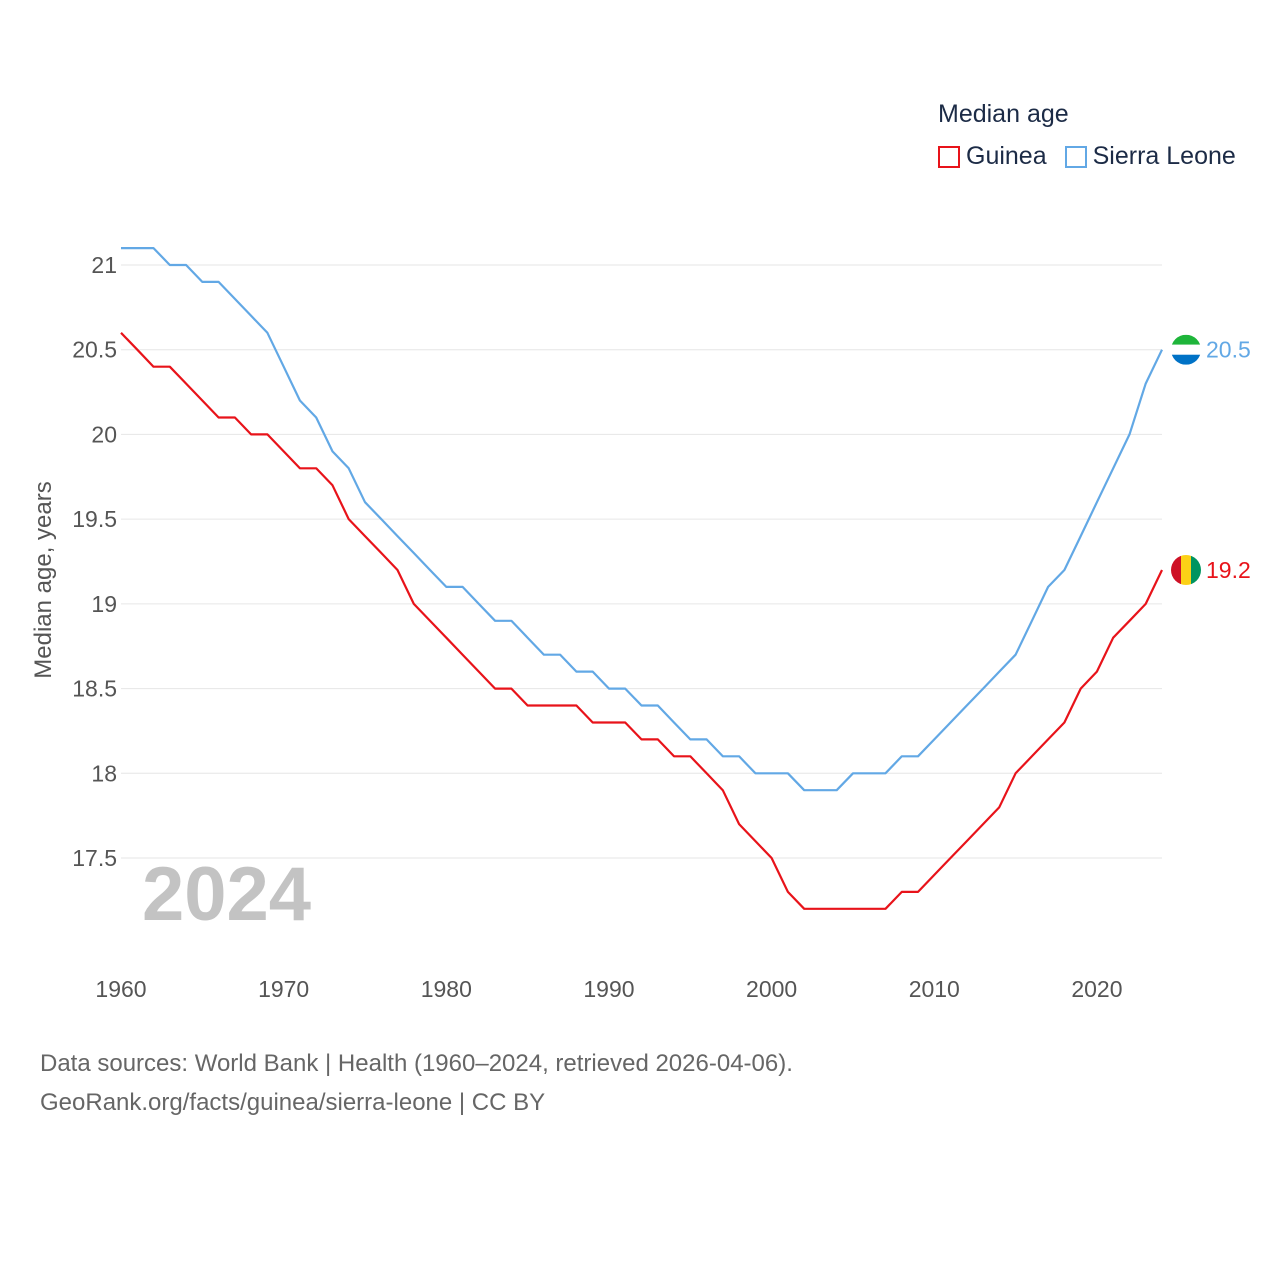  What do you see at coordinates (104, 773) in the screenshot?
I see `y-tick-label: 18` at bounding box center [104, 773].